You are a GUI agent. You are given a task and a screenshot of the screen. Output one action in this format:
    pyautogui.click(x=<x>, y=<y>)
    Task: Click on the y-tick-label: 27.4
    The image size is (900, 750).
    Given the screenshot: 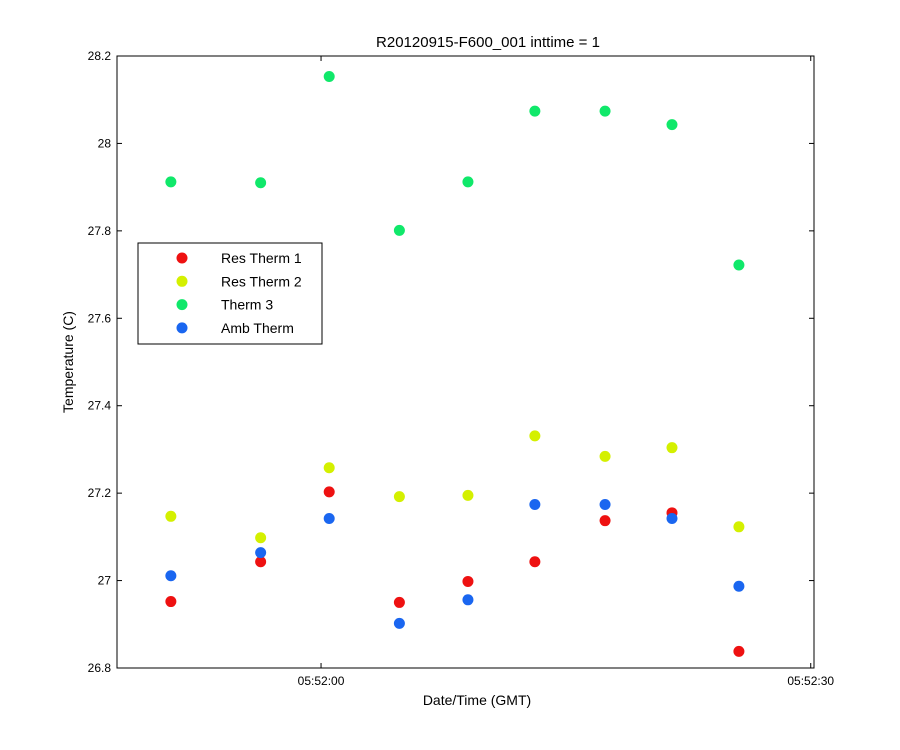 What is the action you would take?
    pyautogui.click(x=100, y=406)
    